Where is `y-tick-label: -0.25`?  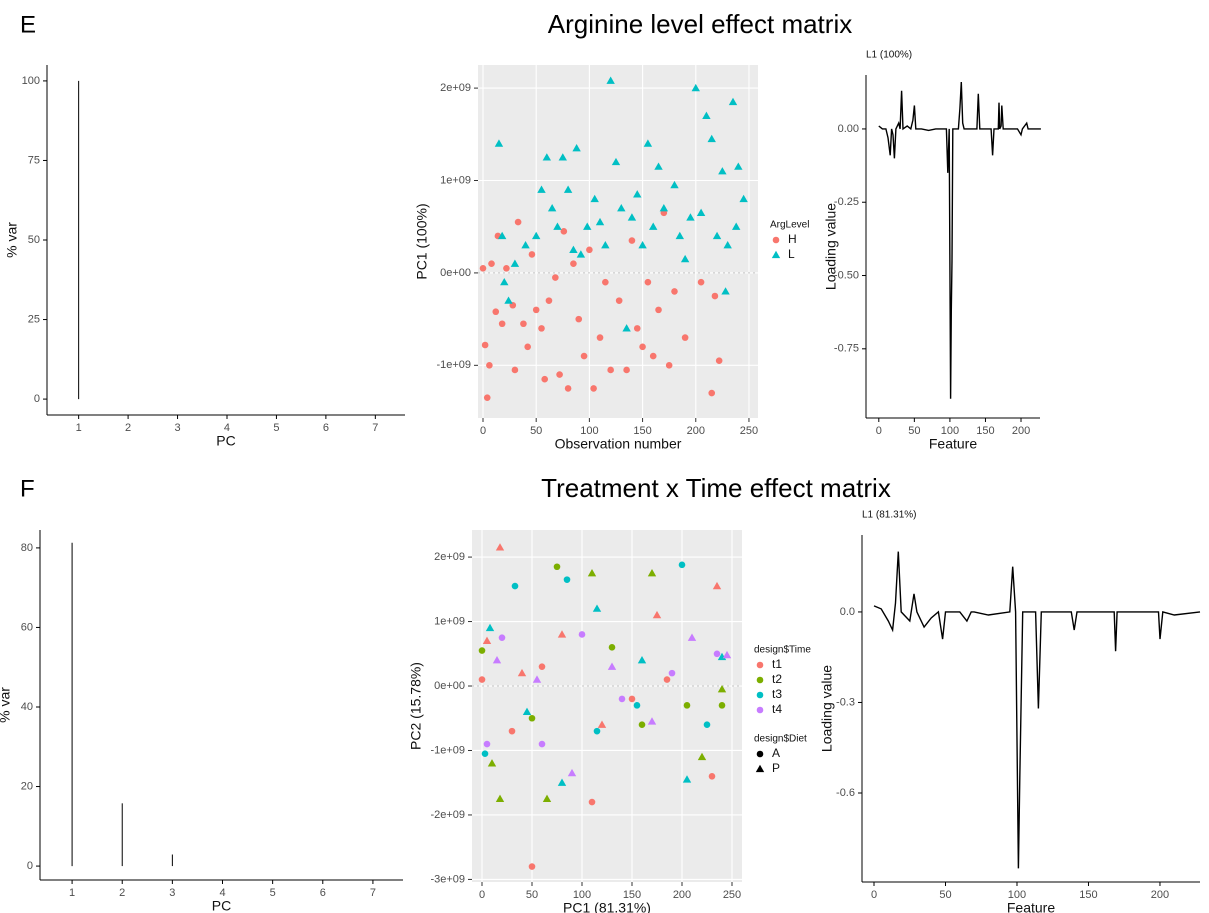 y-tick-label: -0.25 is located at coordinates (846, 202).